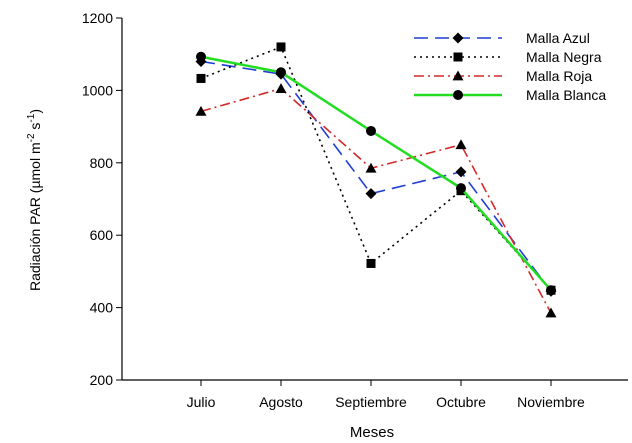 Image resolution: width=632 pixels, height=443 pixels. What do you see at coordinates (201, 402) in the screenshot?
I see `x-tick-label: Julio` at bounding box center [201, 402].